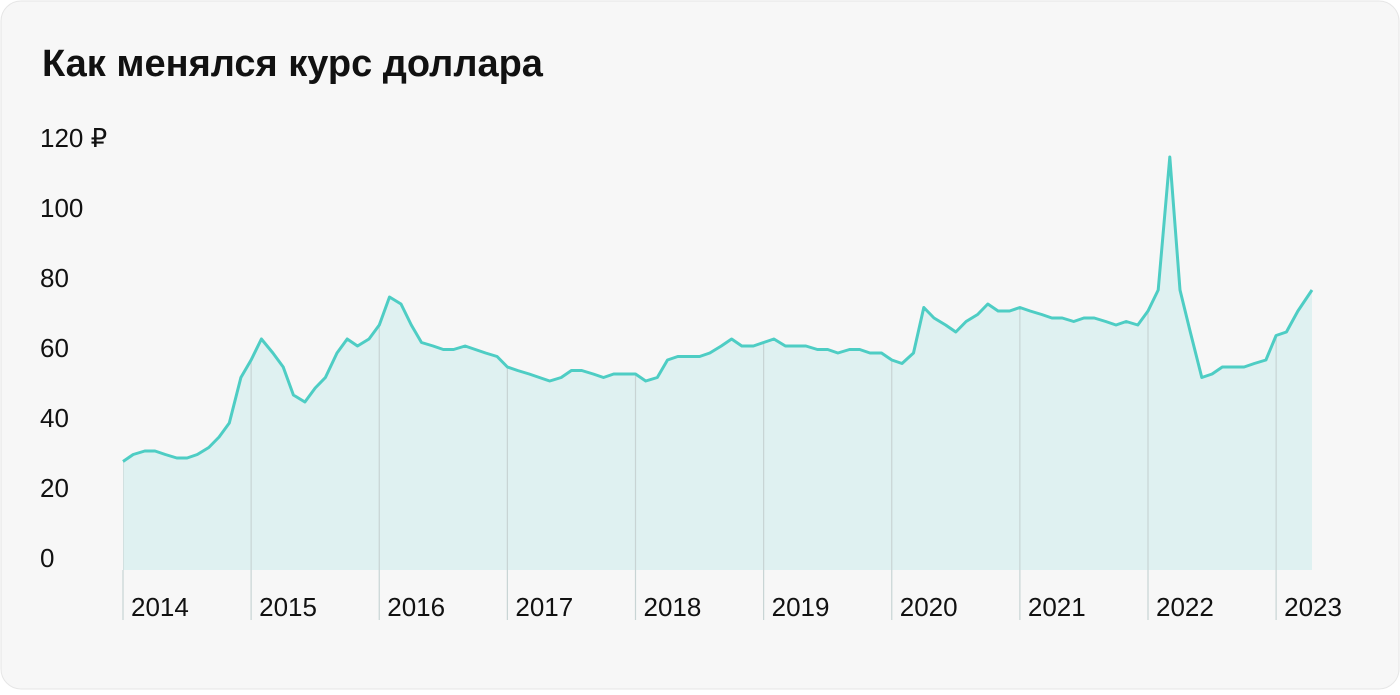  Describe the element at coordinates (801, 607) in the screenshot. I see `x-tick-label: 2019` at that location.